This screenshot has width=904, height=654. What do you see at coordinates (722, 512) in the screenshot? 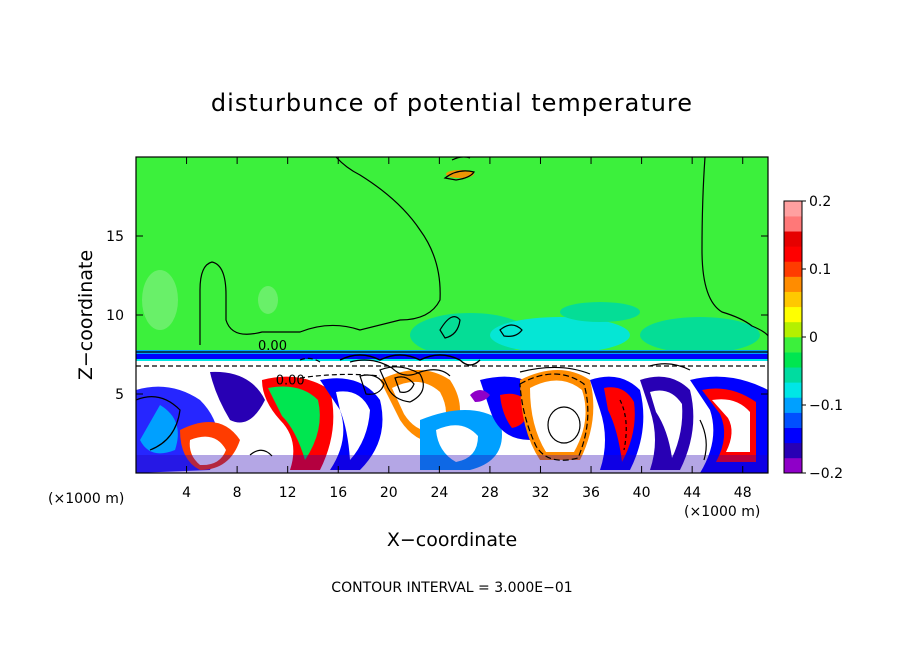
I see `x-unit-label-right: (×1000 m)` at bounding box center [722, 512].